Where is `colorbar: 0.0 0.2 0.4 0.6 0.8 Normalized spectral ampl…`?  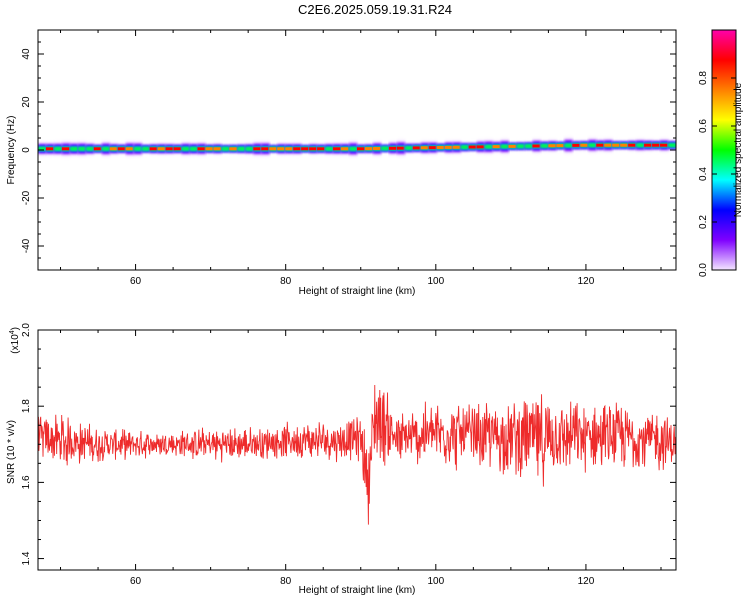
colorbar: 0.0 0.2 0.4 0.6 0.8 Normalized spectral ampl… is located at coordinates (721, 153).